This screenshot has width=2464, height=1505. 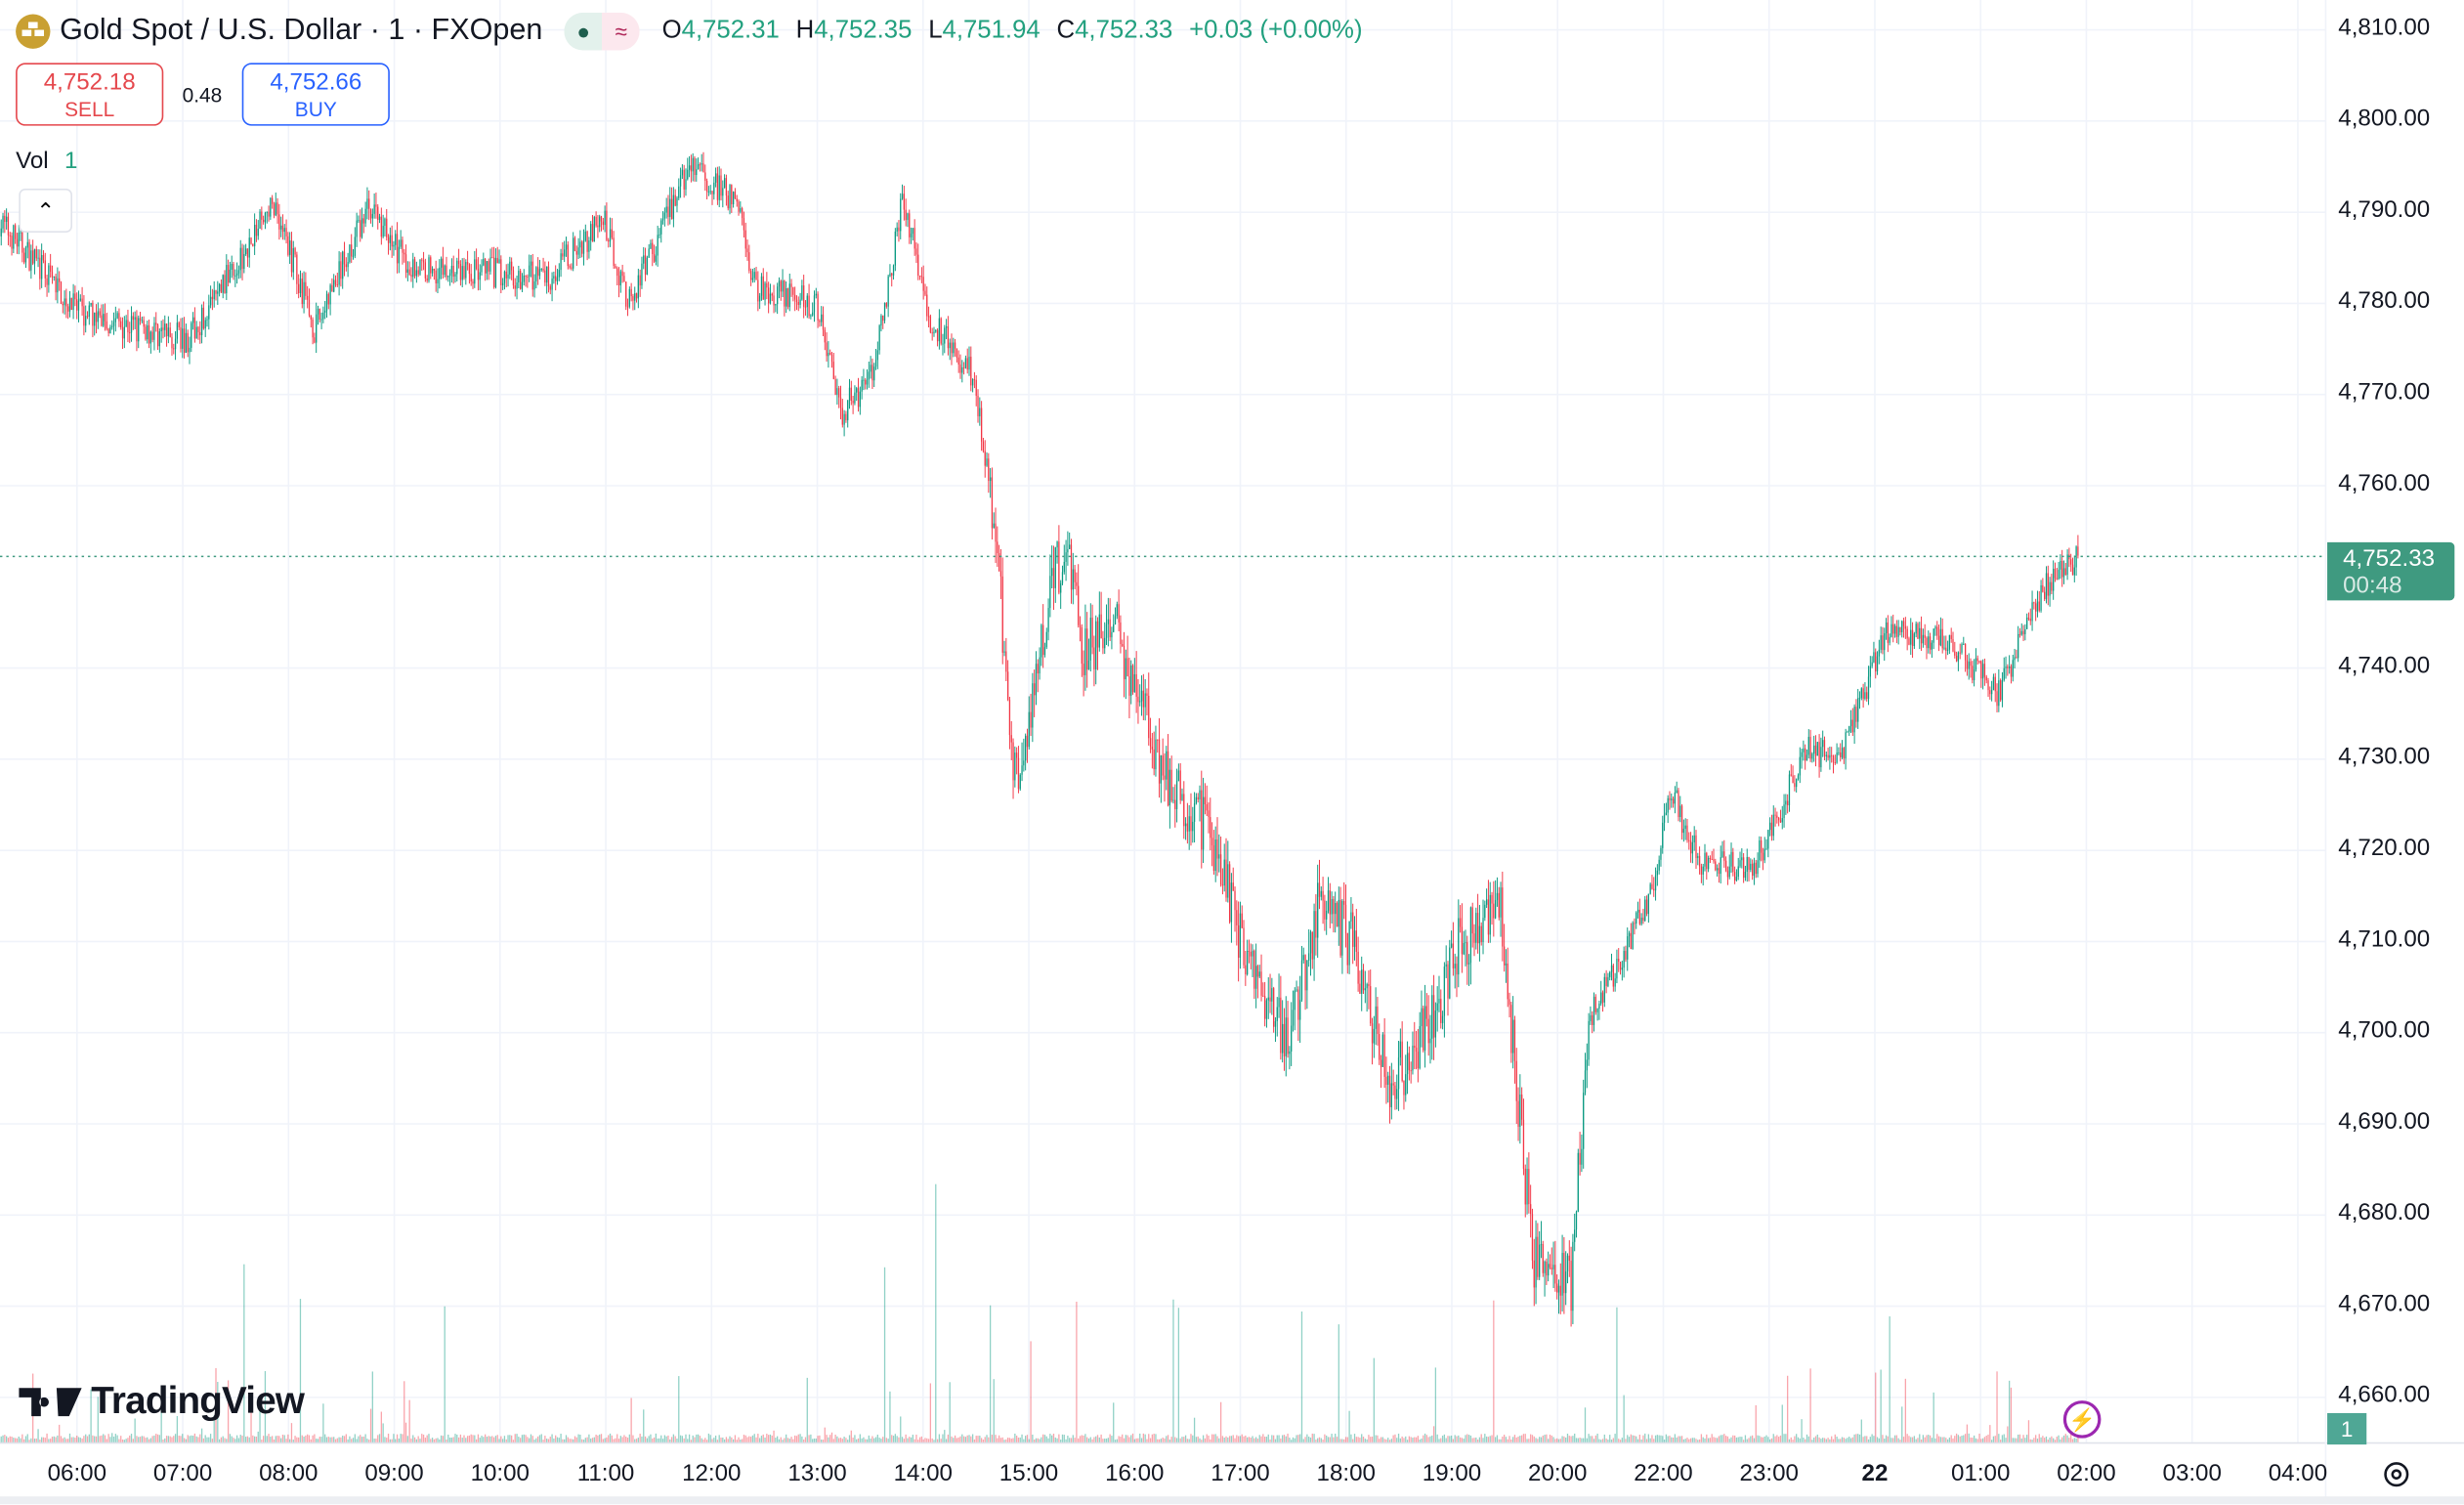 I want to click on symbol-title: Gold Spot / U.S. Dollar · 1 · FXOpen, so click(x=302, y=31).